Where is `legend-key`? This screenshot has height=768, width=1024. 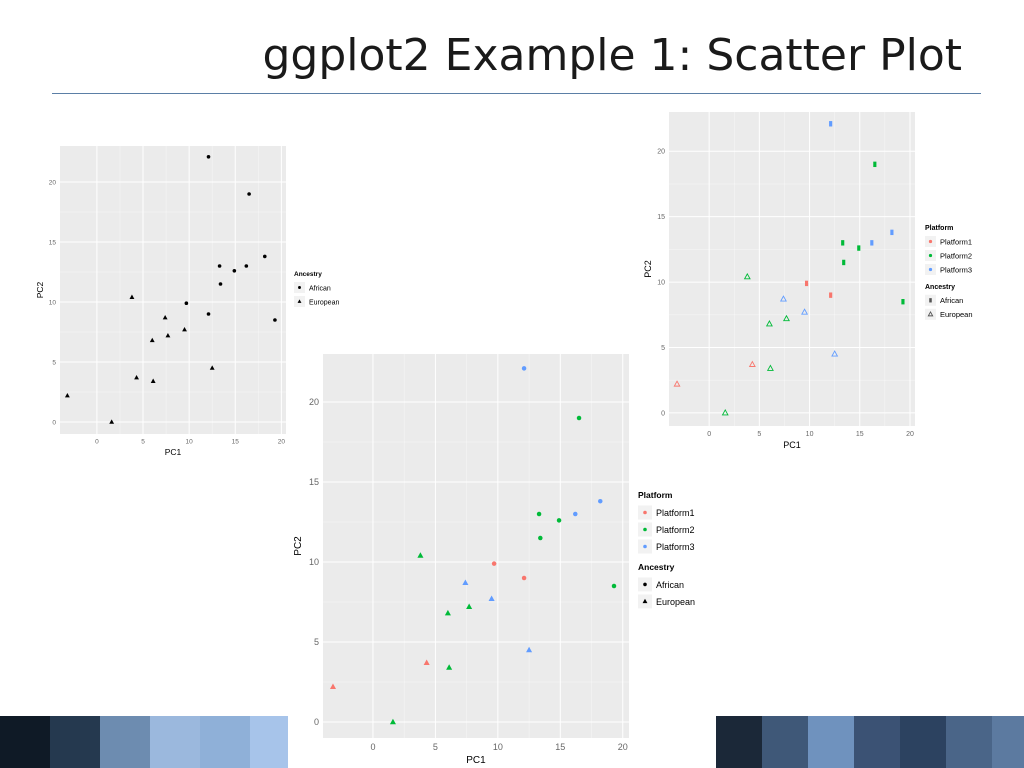
legend-key is located at coordinates (930, 314).